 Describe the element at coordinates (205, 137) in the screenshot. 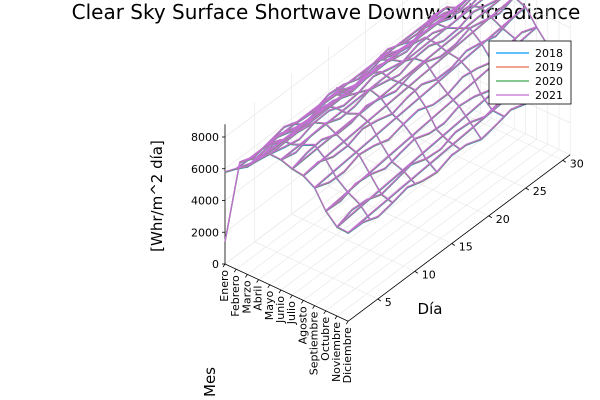

I see `z-tick-label: 8000` at that location.